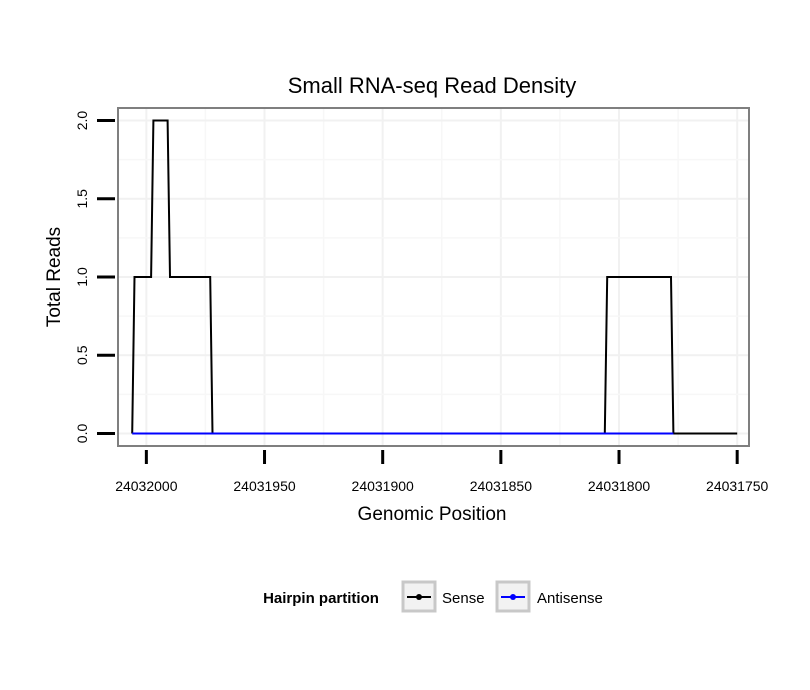 The width and height of the screenshot is (810, 690). What do you see at coordinates (146, 486) in the screenshot?
I see `x-tick-label-0: 24032000` at bounding box center [146, 486].